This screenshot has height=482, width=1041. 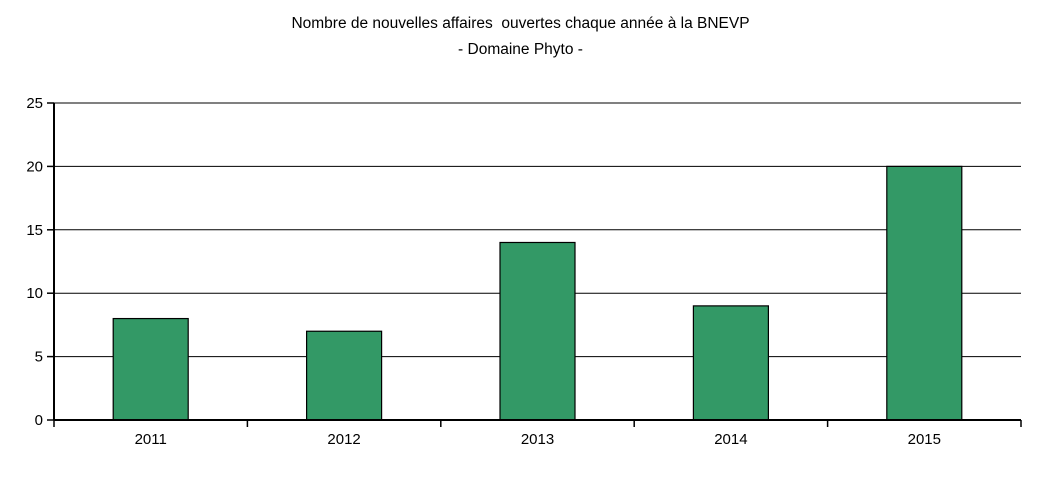 I want to click on bar-2014, so click(x=731, y=363).